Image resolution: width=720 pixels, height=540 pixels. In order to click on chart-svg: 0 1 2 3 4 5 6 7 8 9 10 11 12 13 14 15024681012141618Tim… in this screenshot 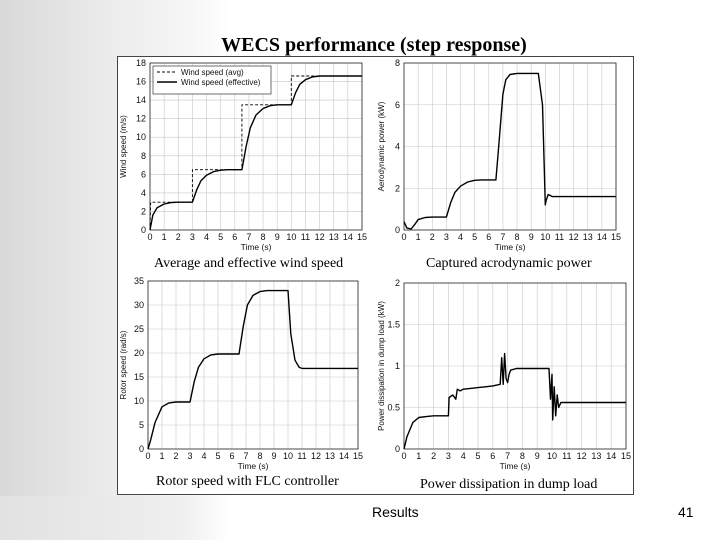, I will do `click(243, 155)`.